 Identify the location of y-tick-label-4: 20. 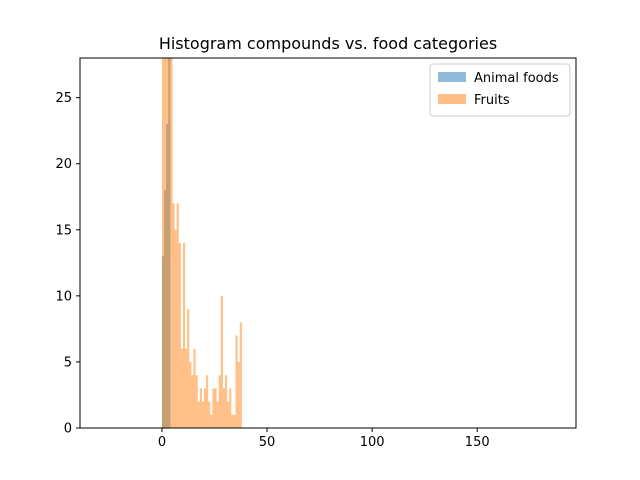
(63, 164).